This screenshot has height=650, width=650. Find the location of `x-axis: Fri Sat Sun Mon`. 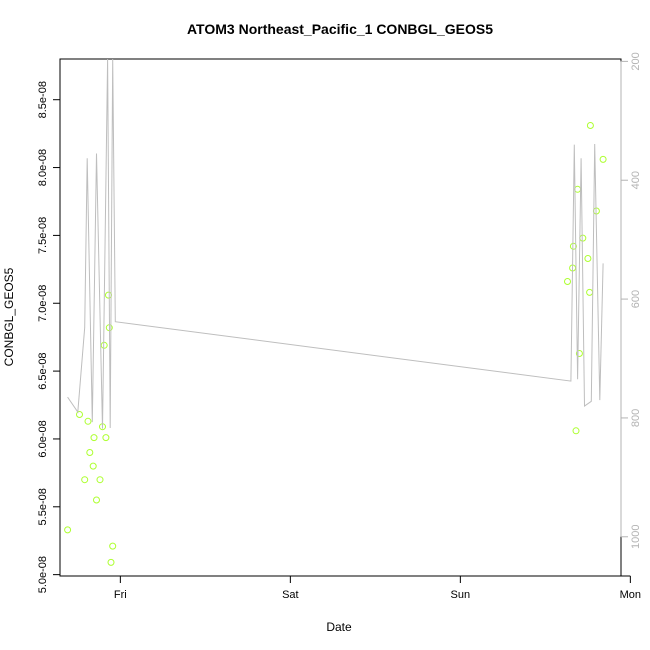

x-axis: Fri Sat Sun Mon is located at coordinates (377, 588).